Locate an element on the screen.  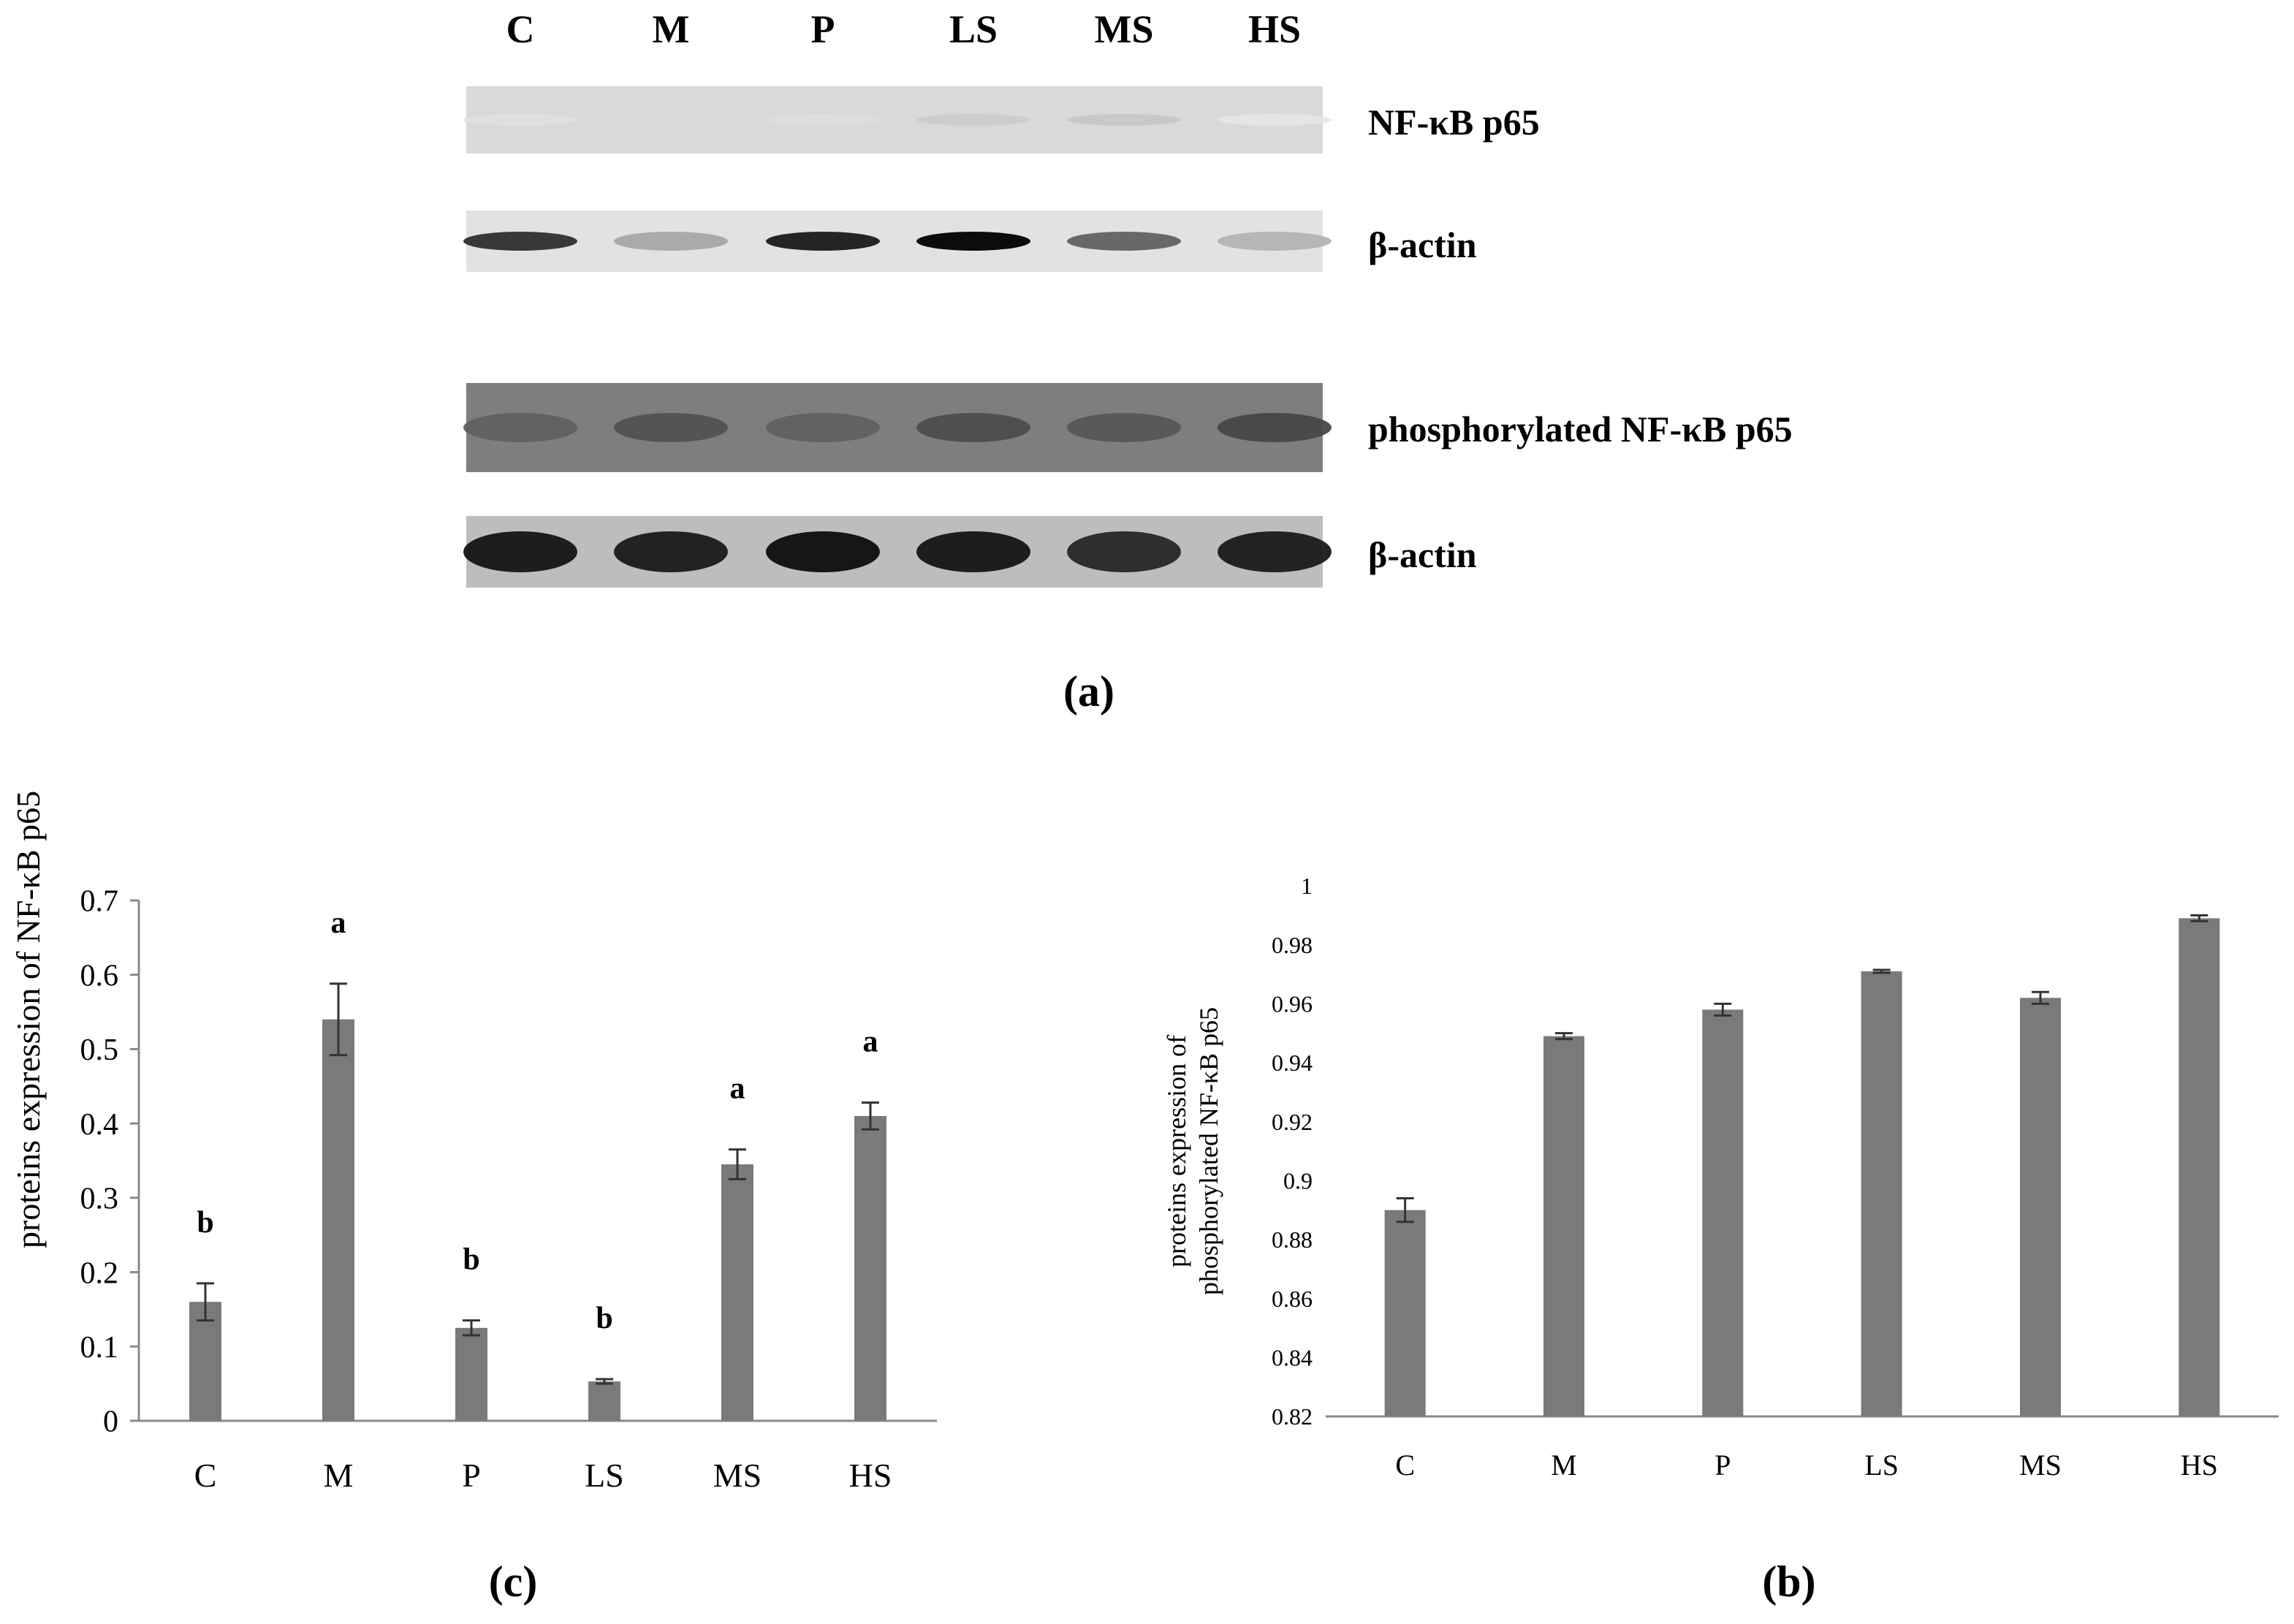
lane-labels: C M P LS MS HS is located at coordinates (904, 29).